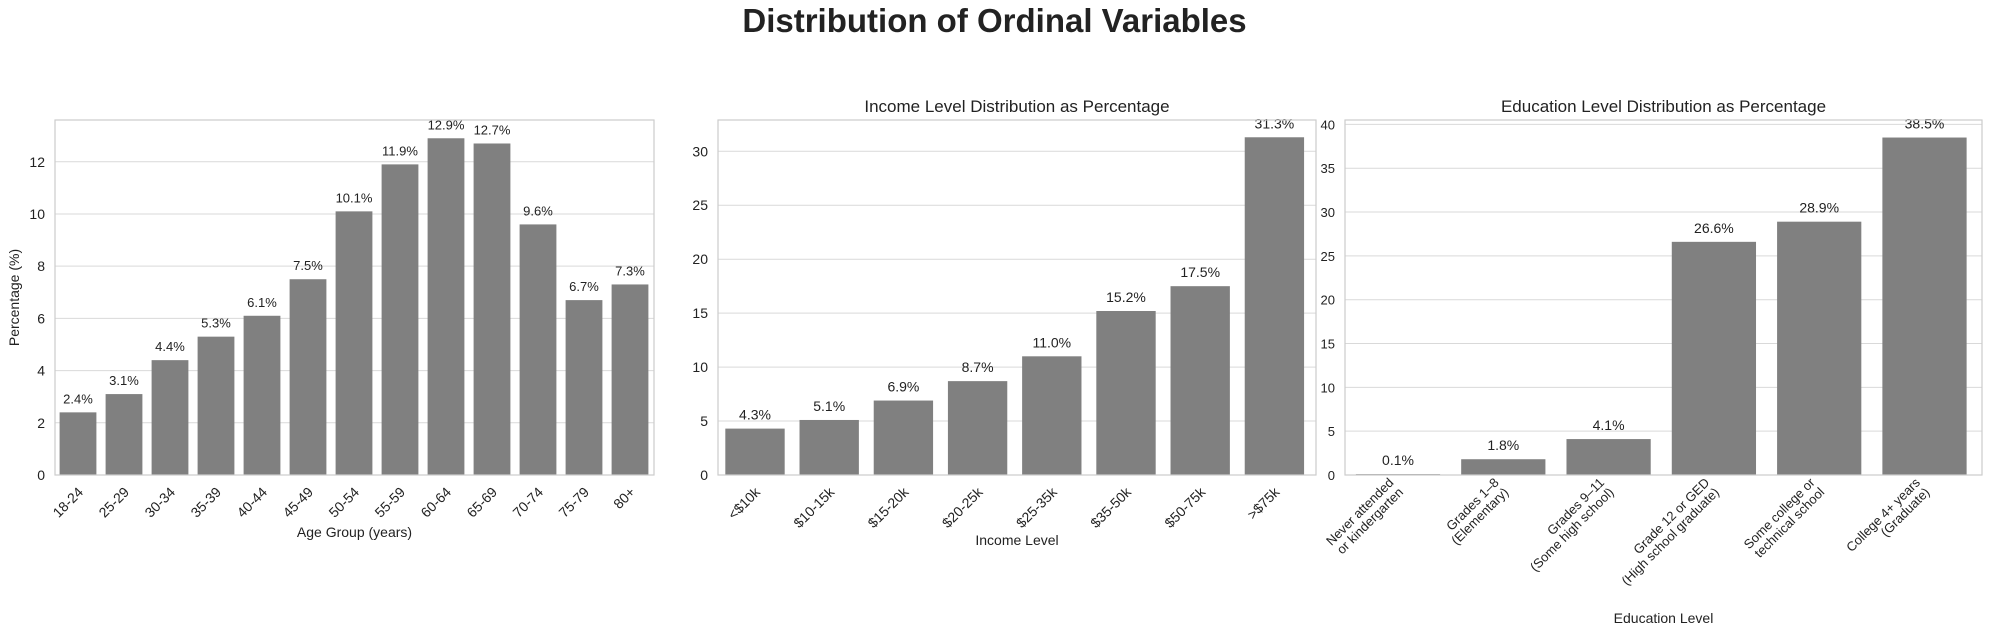 Image resolution: width=1989 pixels, height=635 pixels. I want to click on y-tick-label: 4, so click(41, 371).